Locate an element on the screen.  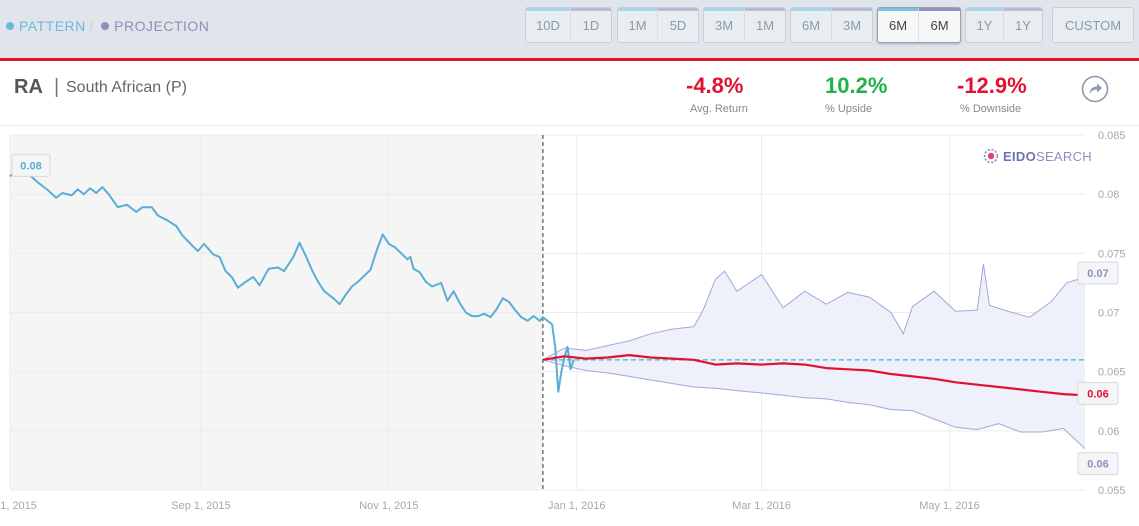
range-projection-label: 5D is located at coordinates (678, 25).